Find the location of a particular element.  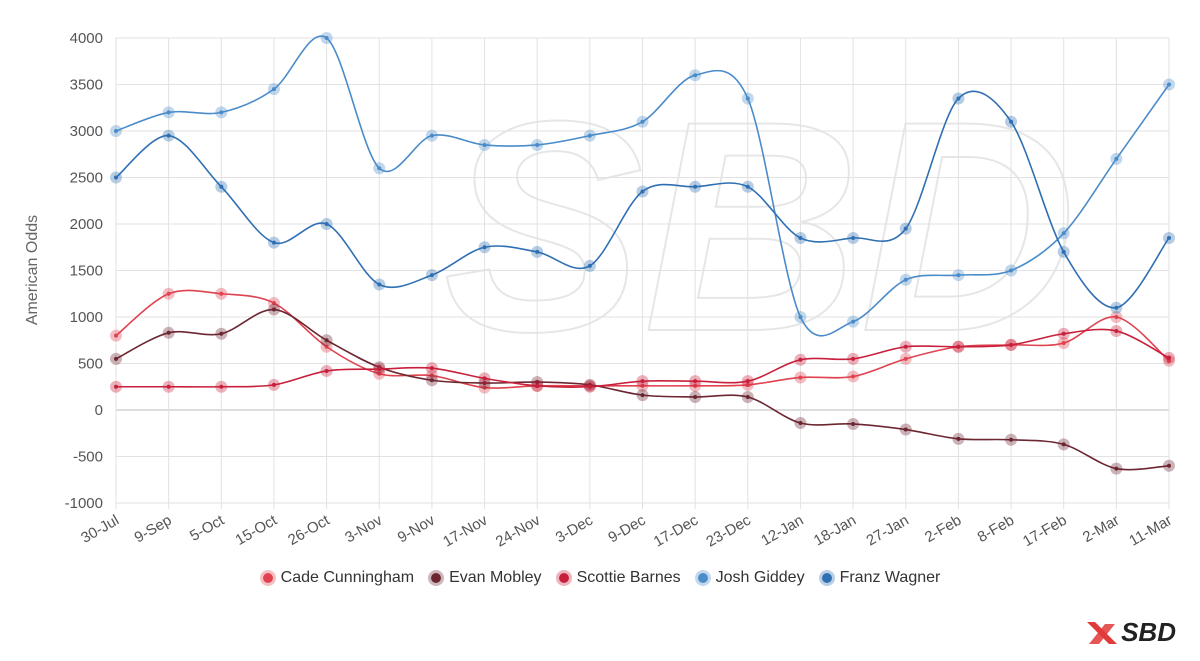

legend-item: Josh Giddey is located at coordinates (749, 578).